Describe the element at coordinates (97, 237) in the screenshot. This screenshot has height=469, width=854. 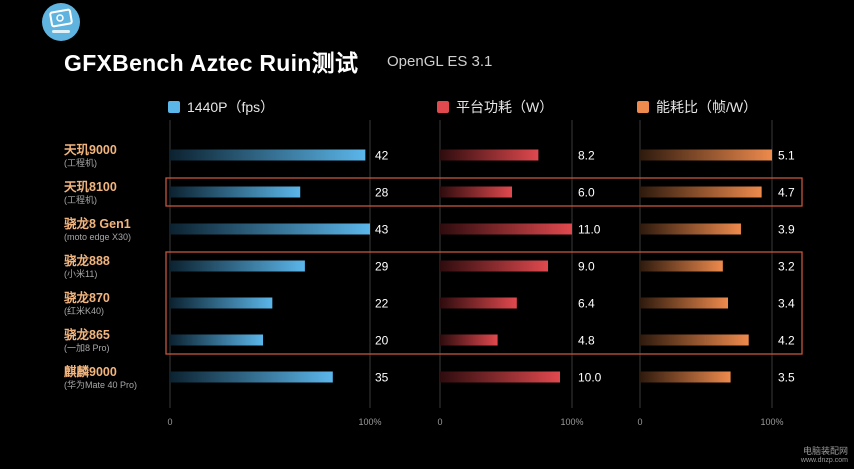
I see `category-note: (moto edge X30)` at that location.